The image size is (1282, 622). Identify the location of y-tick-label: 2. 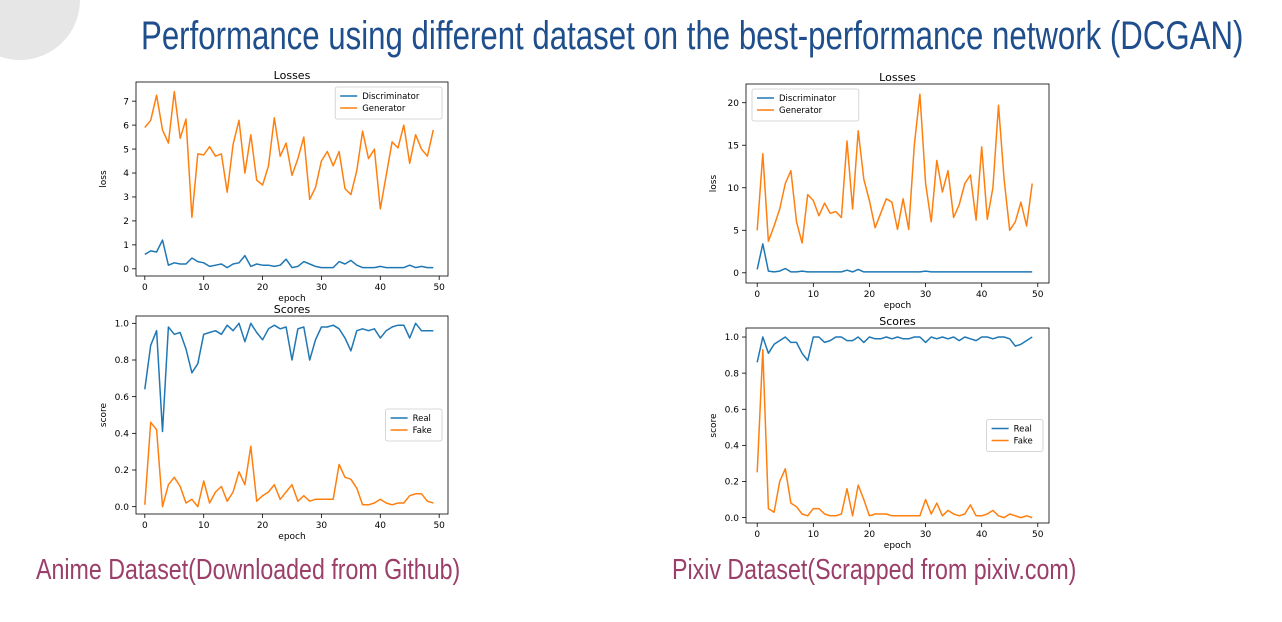
(126, 222).